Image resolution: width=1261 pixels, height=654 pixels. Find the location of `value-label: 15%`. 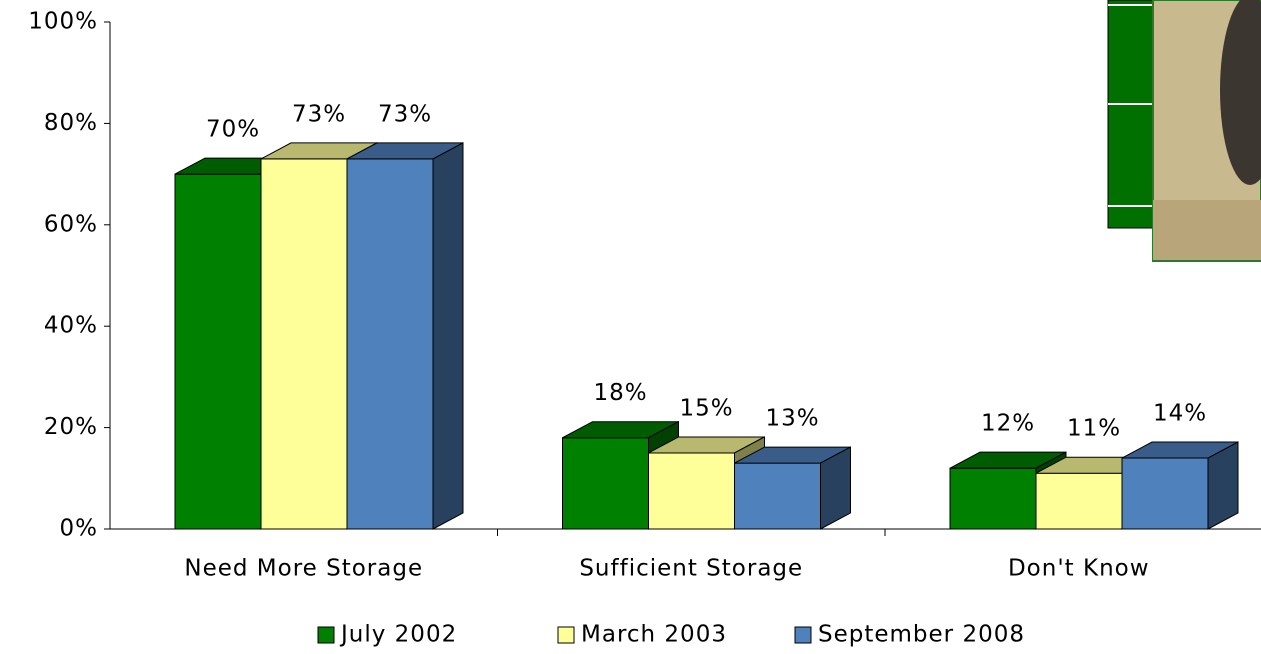

value-label: 15% is located at coordinates (706, 408).